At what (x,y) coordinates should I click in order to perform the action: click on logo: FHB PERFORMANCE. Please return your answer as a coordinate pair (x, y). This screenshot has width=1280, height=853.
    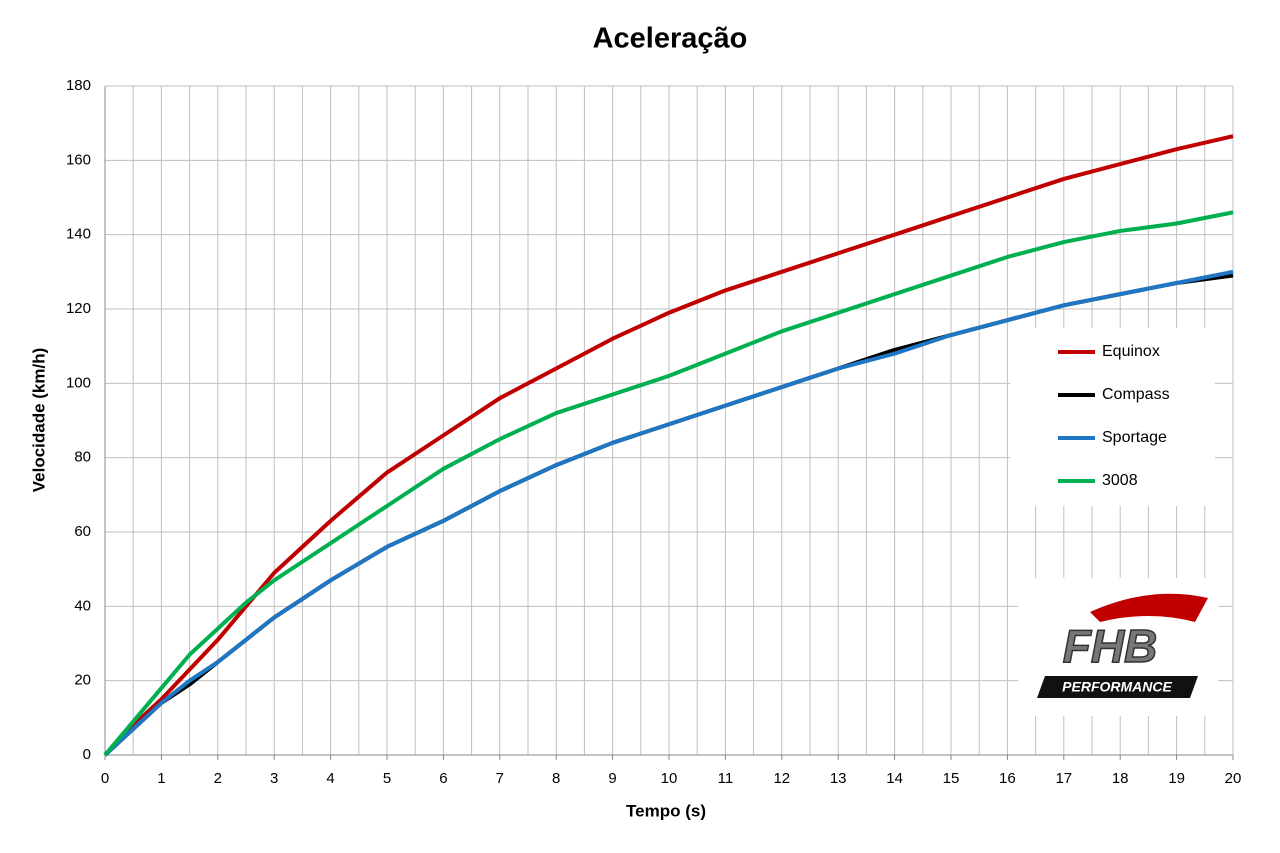
    Looking at the image, I should click on (1118, 647).